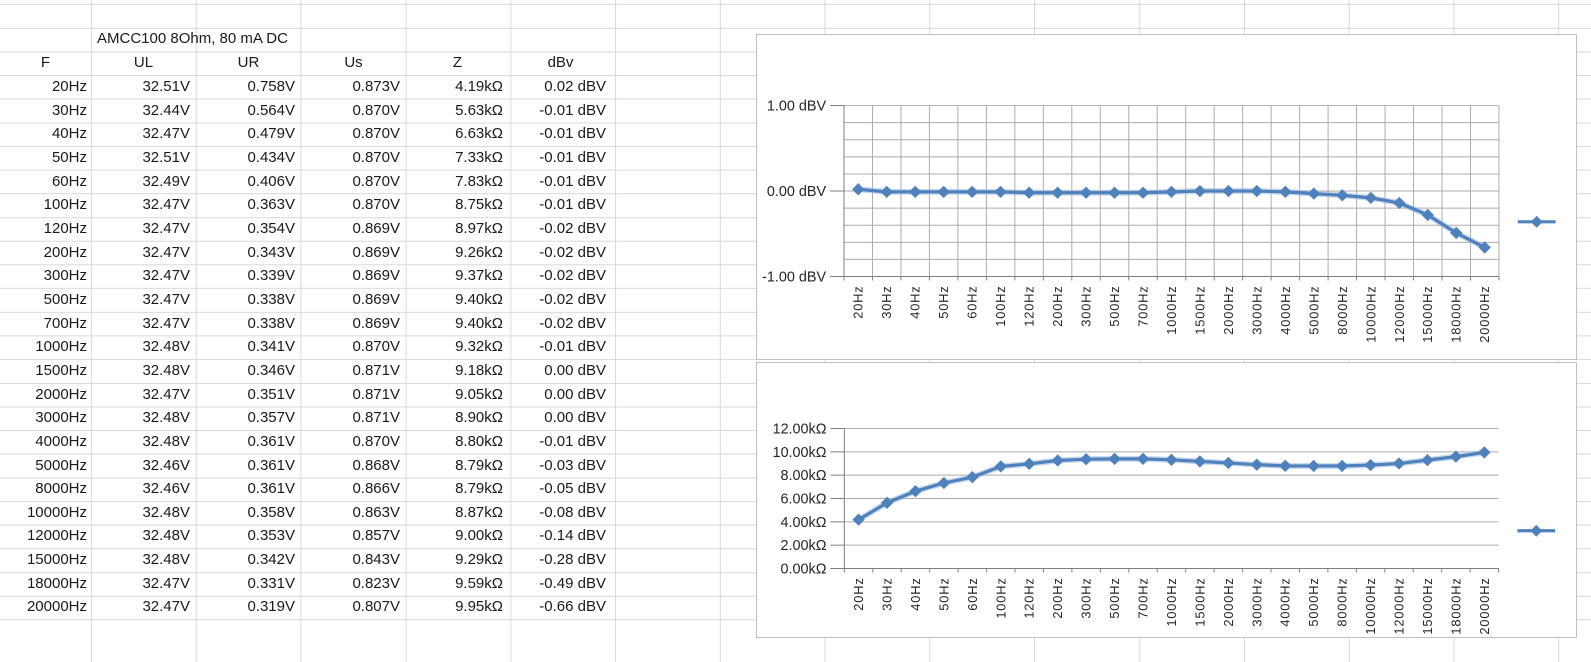 The width and height of the screenshot is (1591, 662). I want to click on column-header-ul: UL, so click(143, 62).